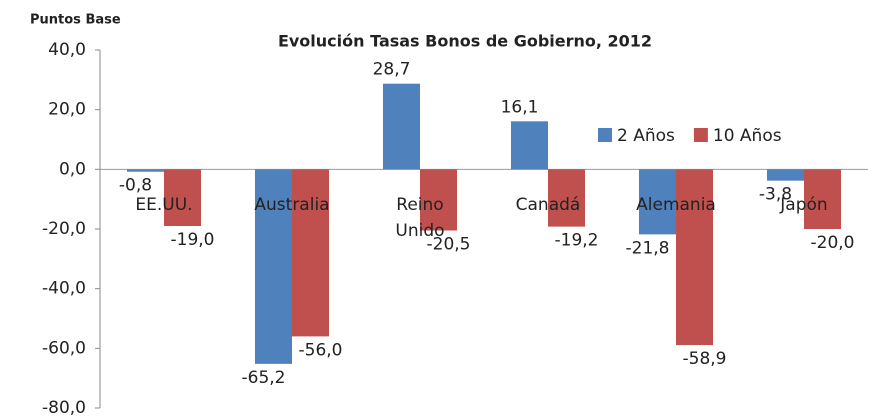 This screenshot has height=419, width=870. Describe the element at coordinates (64, 348) in the screenshot. I see `y-tick-label: -60,0` at that location.